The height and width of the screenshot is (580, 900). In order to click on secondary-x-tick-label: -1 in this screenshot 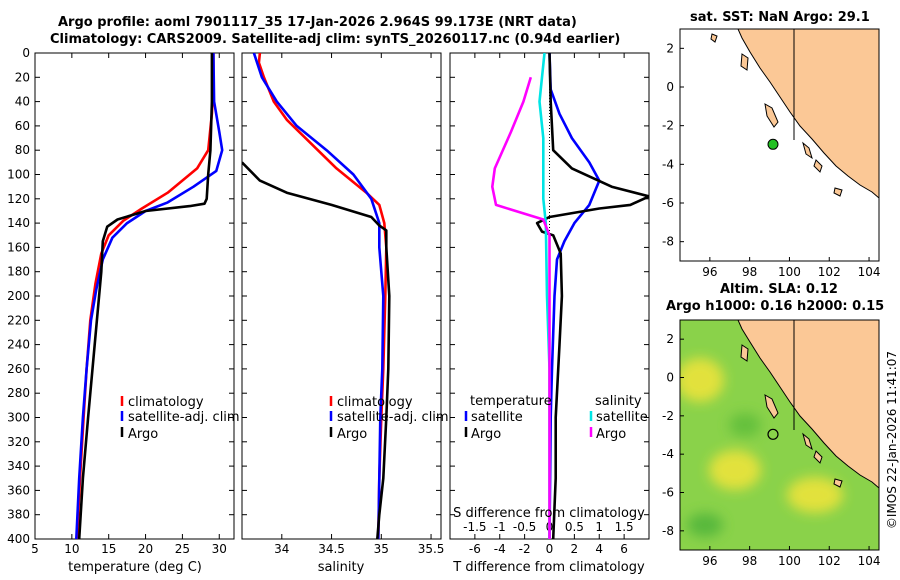, I will do `click(500, 527)`.